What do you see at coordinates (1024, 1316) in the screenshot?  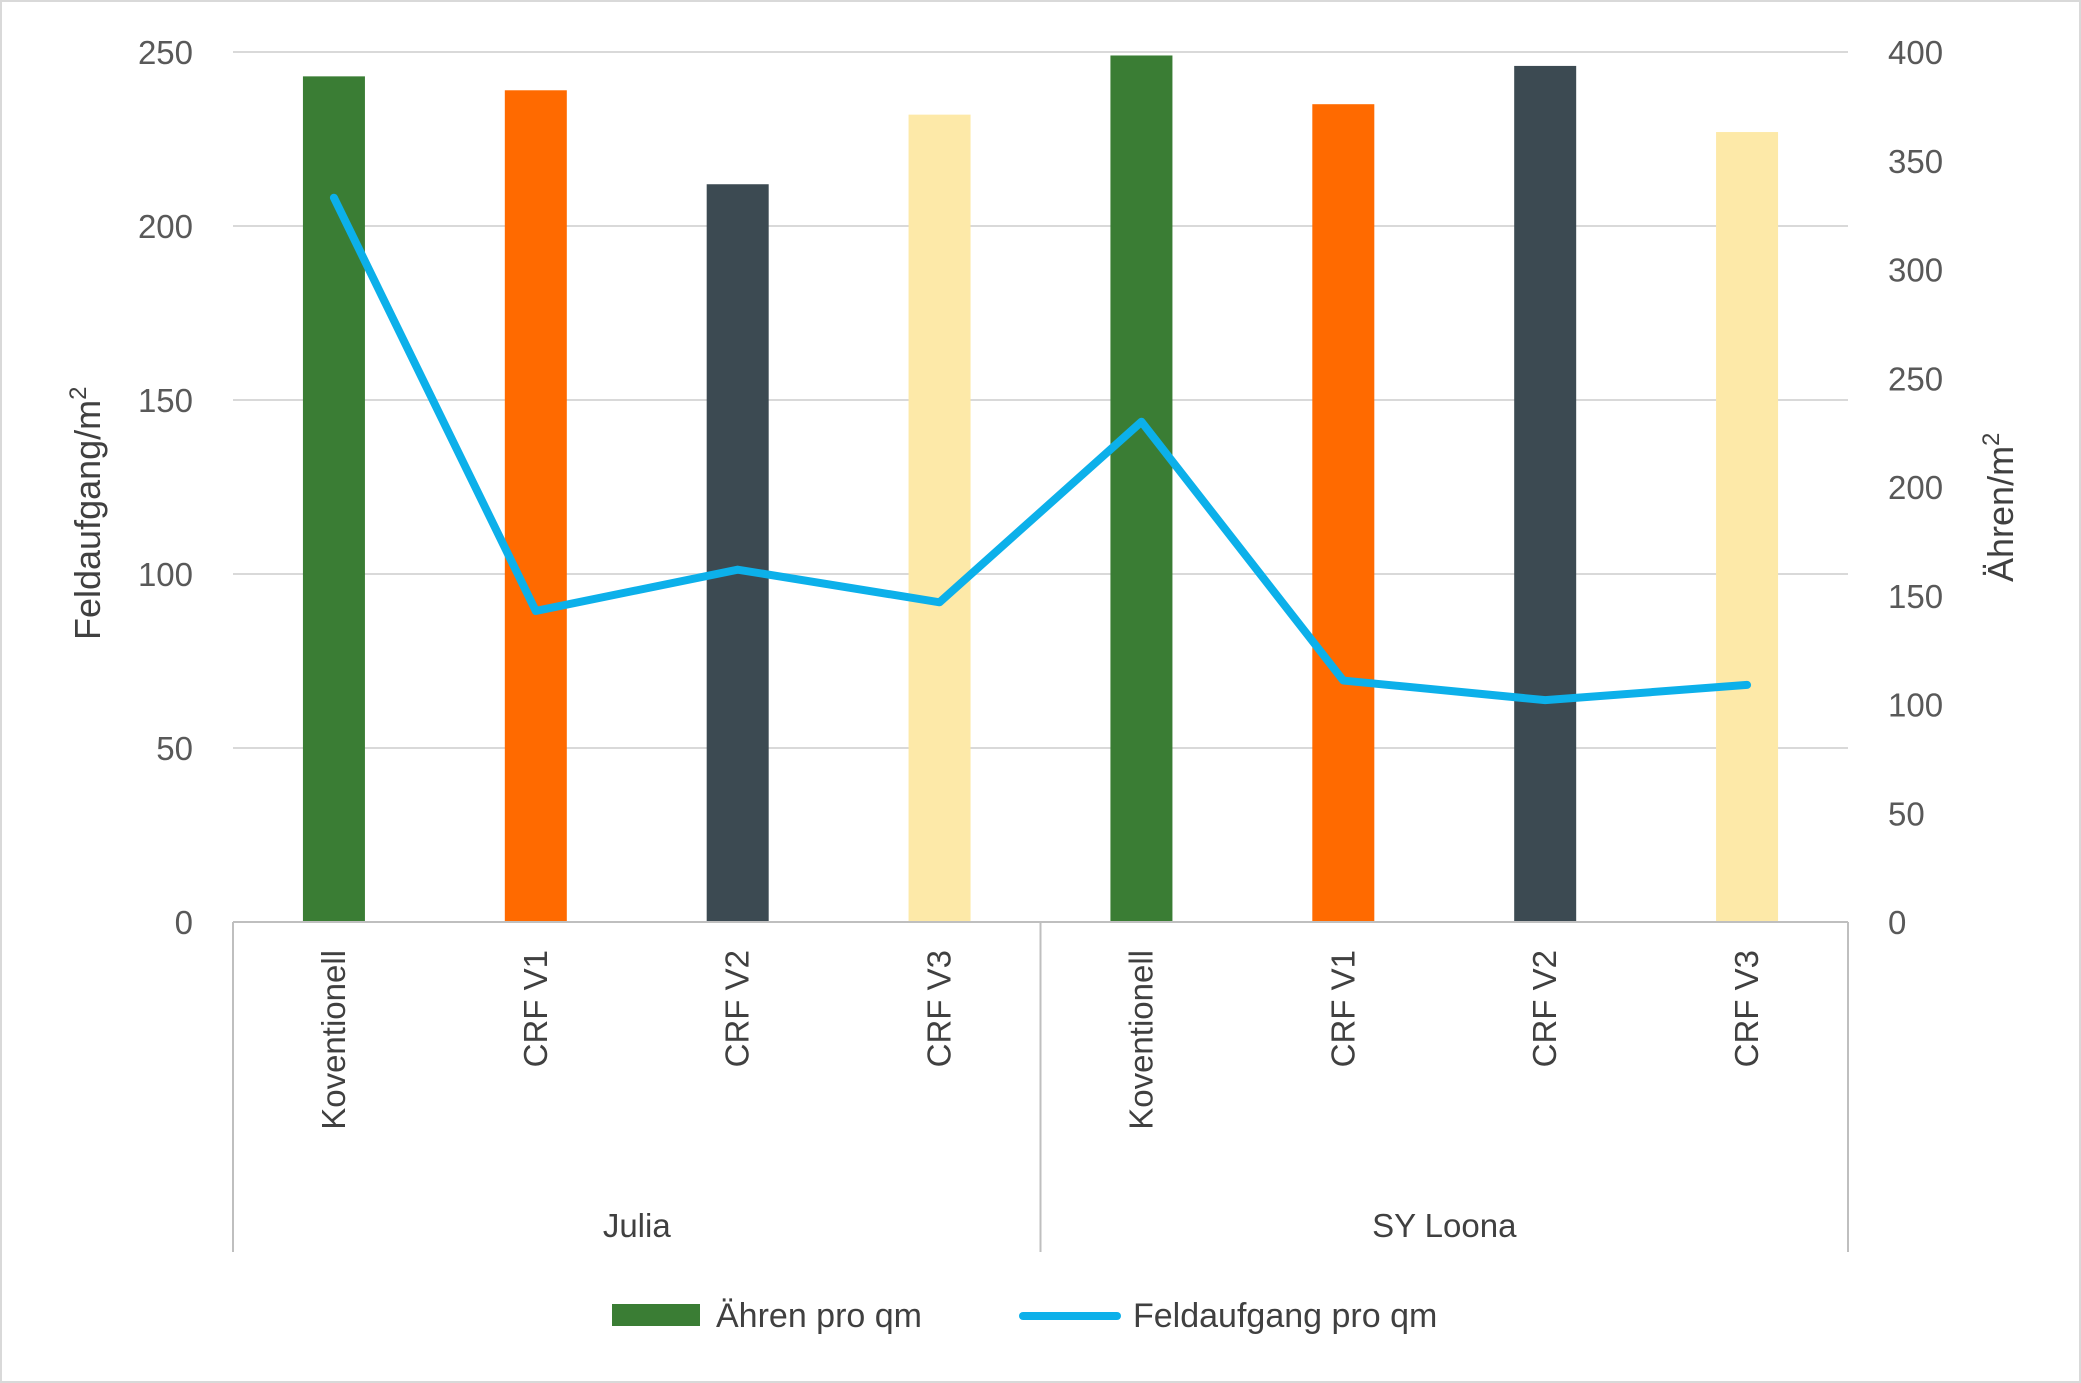 I see `legend: Ähren pro qm Feldaufgang pro qm` at bounding box center [1024, 1316].